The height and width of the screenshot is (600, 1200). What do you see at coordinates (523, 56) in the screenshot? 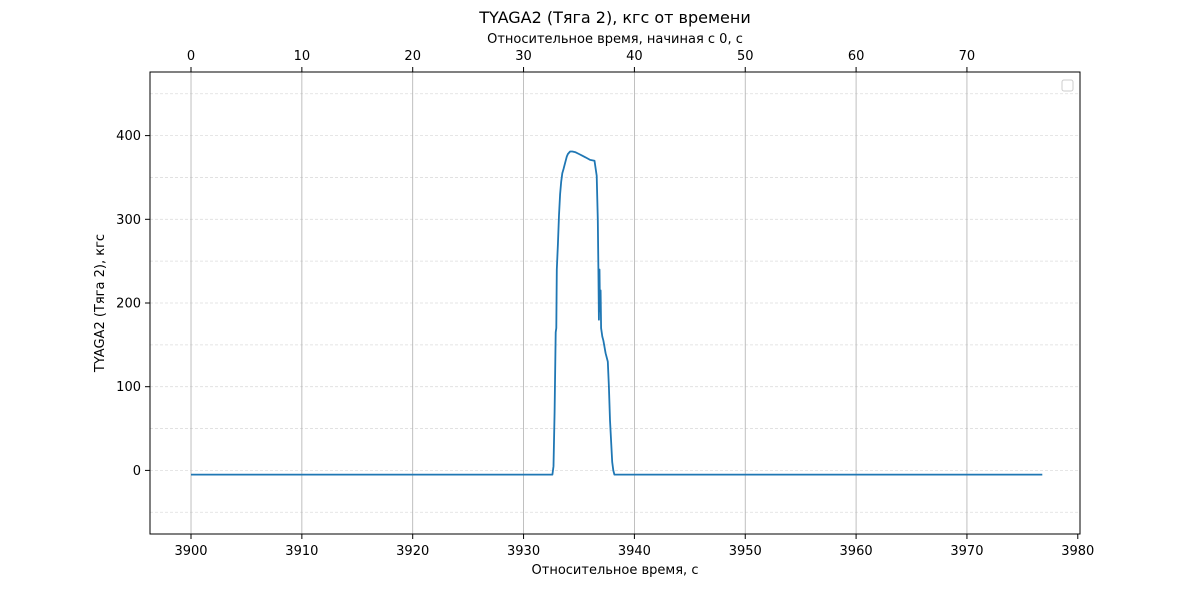
I see `x-top-tick-label: 30` at bounding box center [523, 56].